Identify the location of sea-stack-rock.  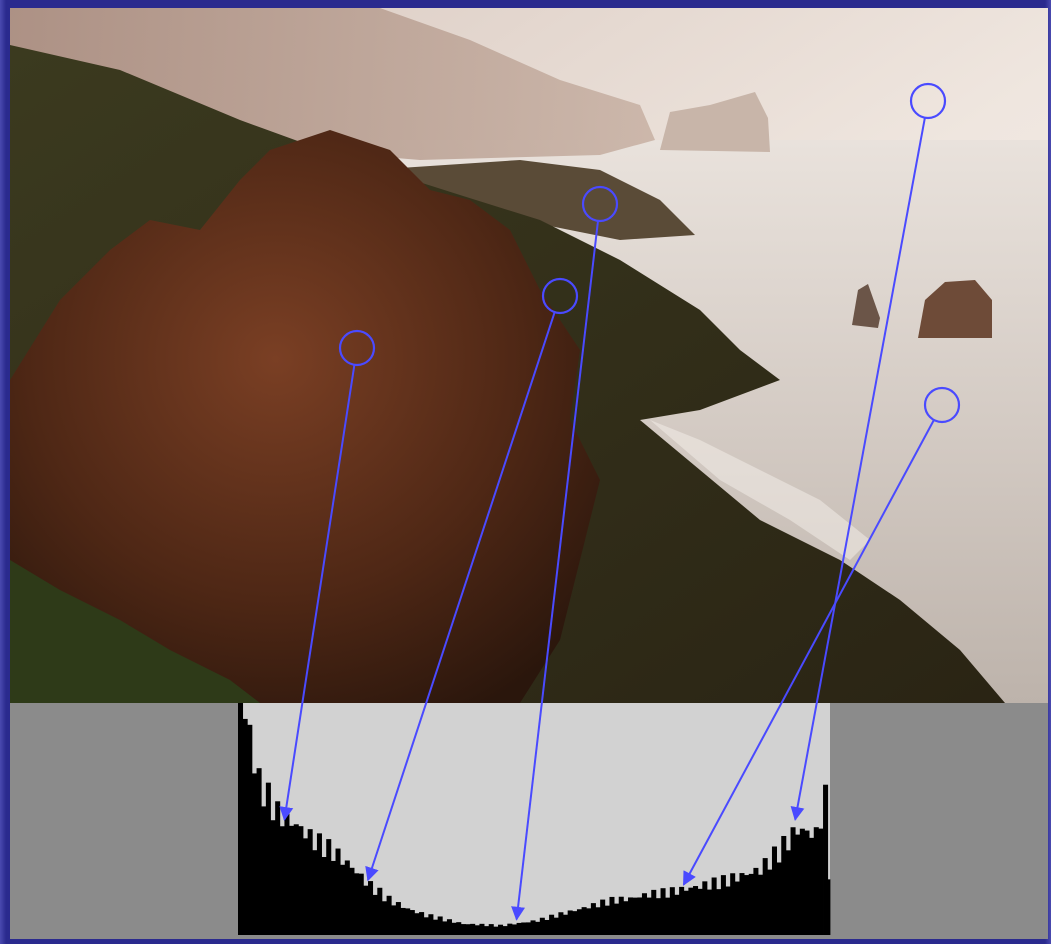
(955, 309).